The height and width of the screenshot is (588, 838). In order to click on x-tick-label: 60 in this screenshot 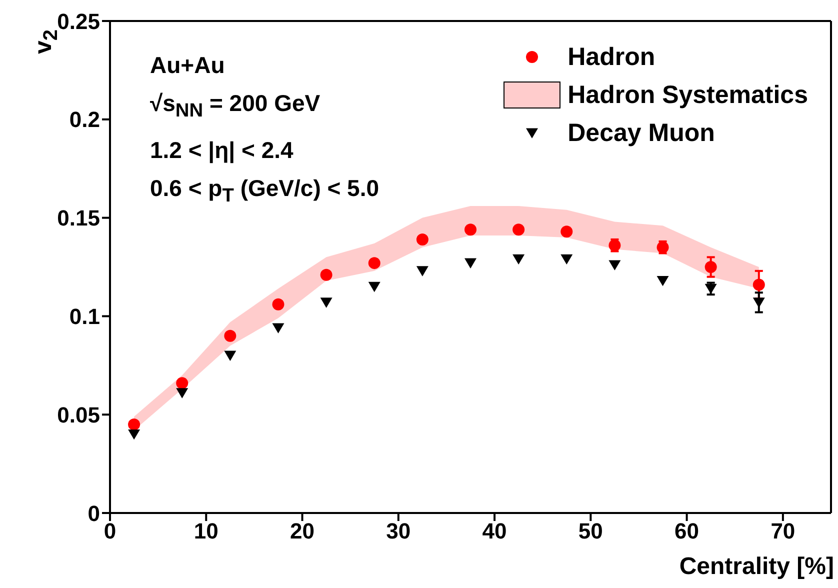, I will do `click(687, 531)`.